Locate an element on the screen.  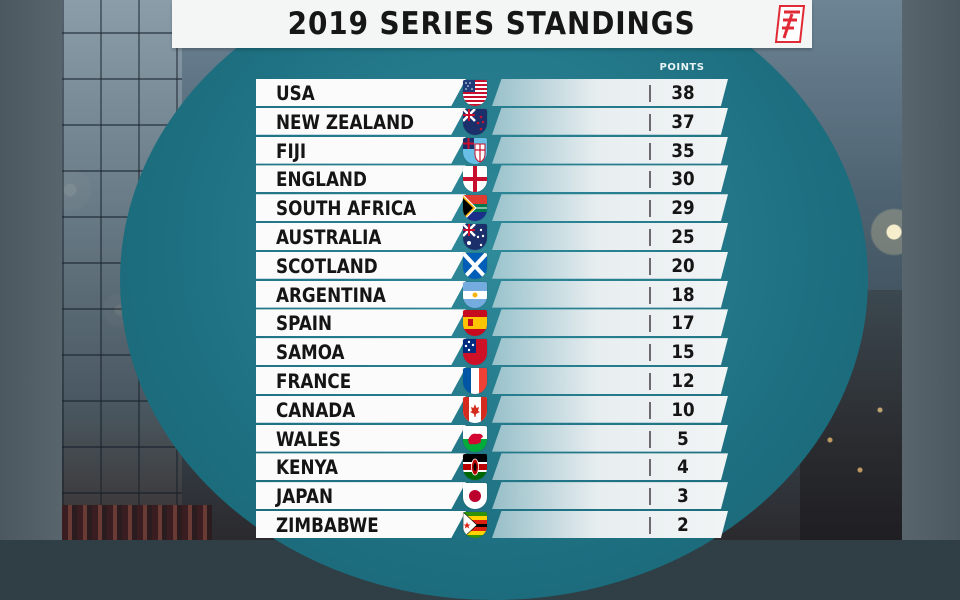
usa-flag-icon is located at coordinates (475, 93).